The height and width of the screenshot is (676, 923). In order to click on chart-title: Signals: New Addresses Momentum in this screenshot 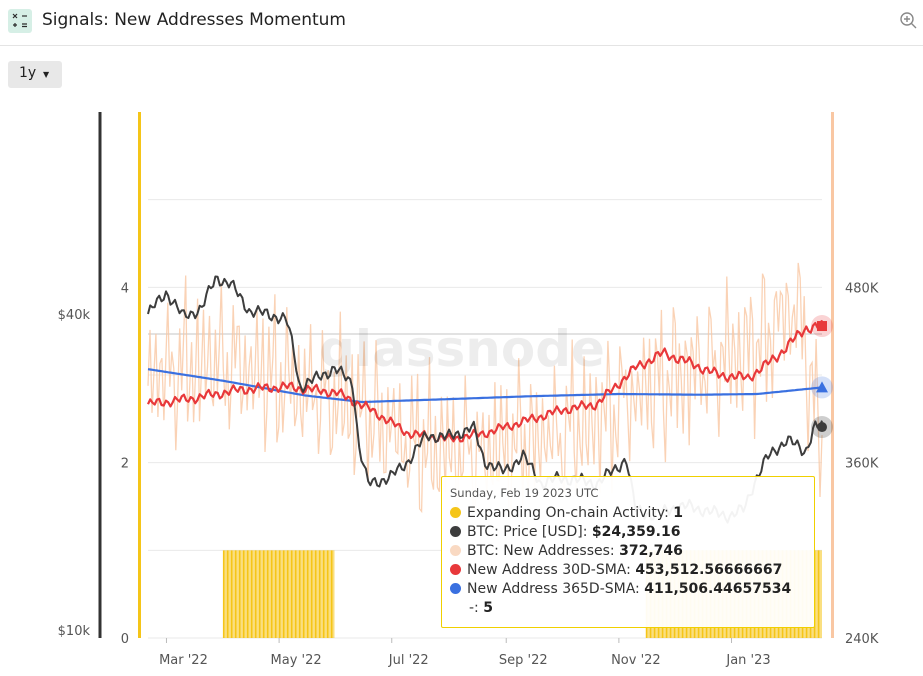, I will do `click(194, 20)`.